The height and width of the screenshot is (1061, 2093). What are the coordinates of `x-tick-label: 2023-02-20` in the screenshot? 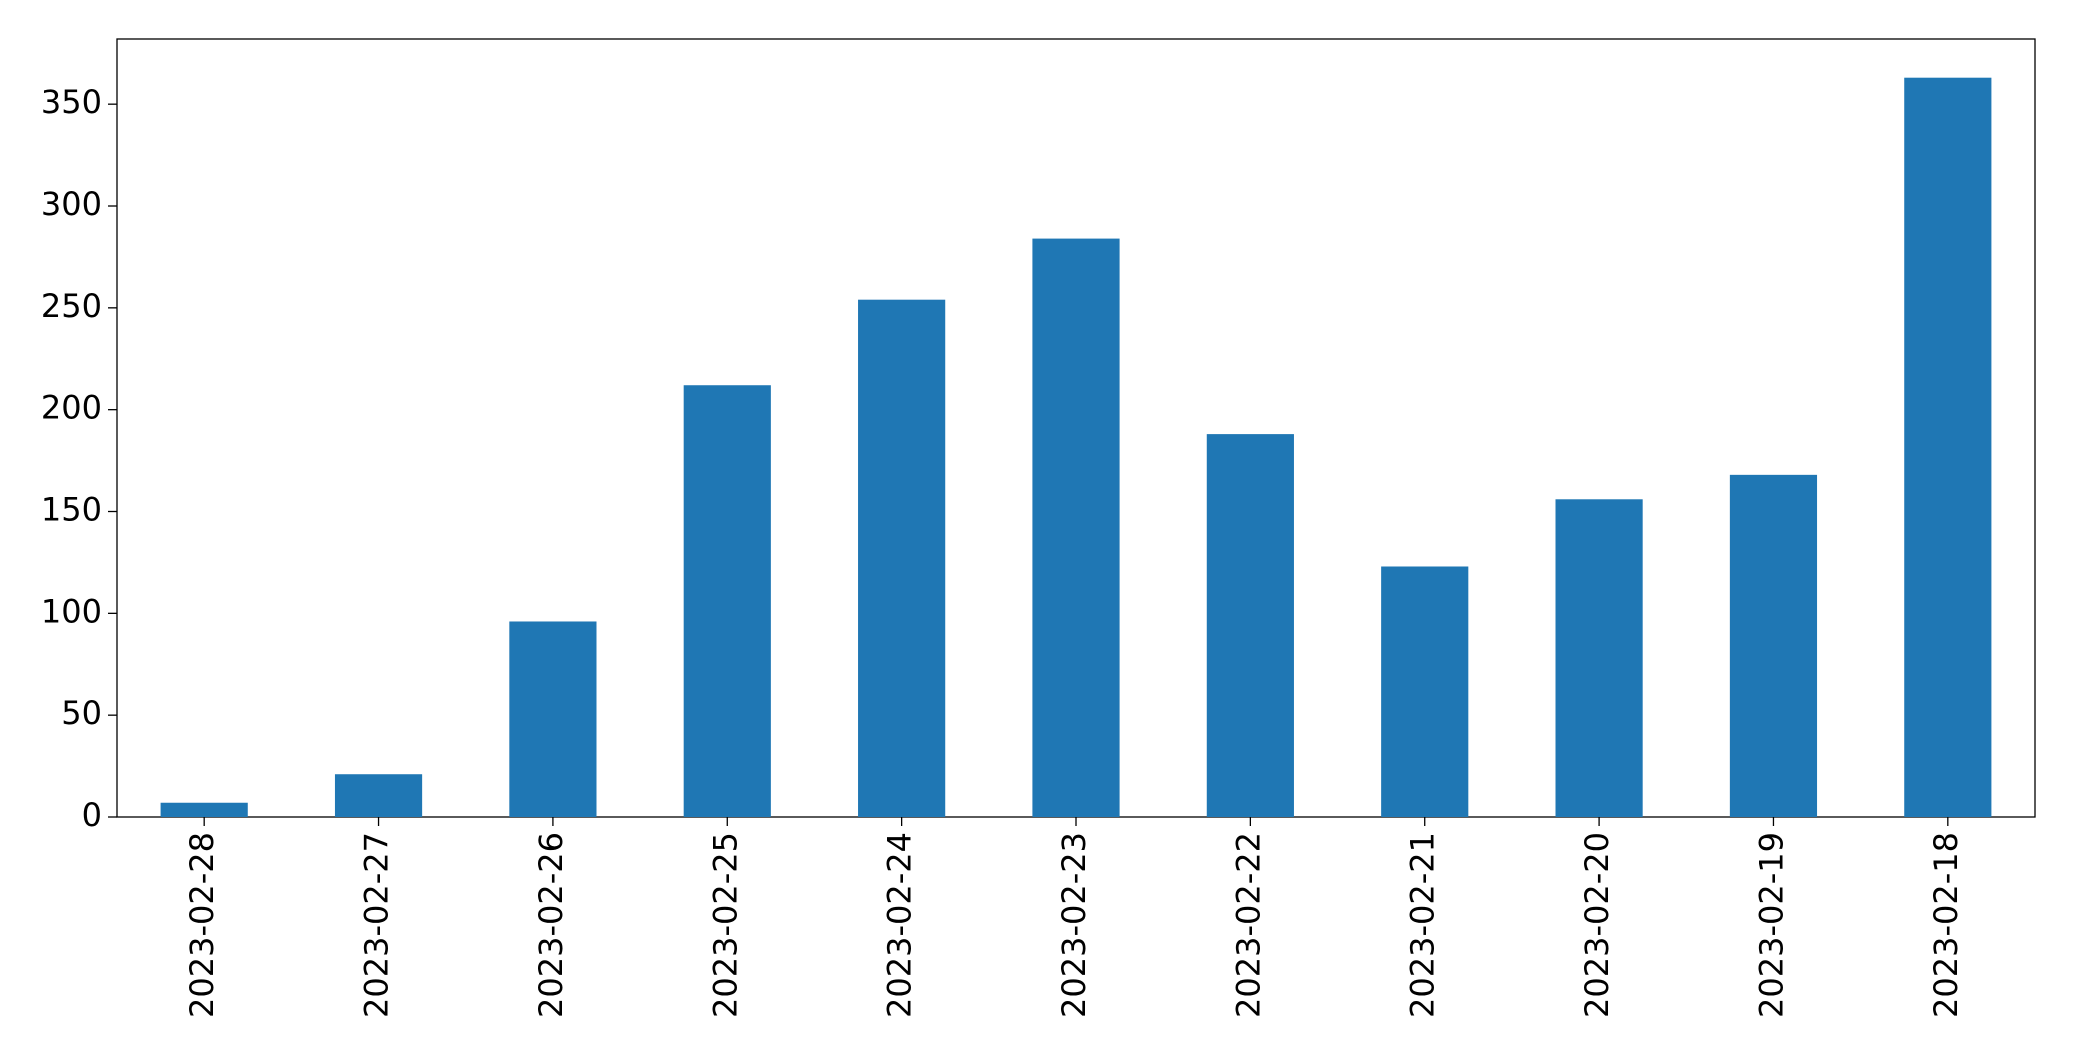 It's located at (1597, 925).